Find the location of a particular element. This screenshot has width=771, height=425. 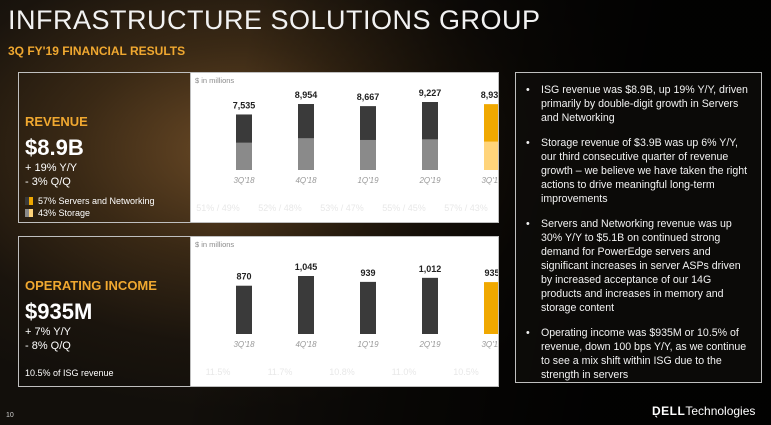

revenue-mix-3q19: 57% / 43% is located at coordinates (466, 208).